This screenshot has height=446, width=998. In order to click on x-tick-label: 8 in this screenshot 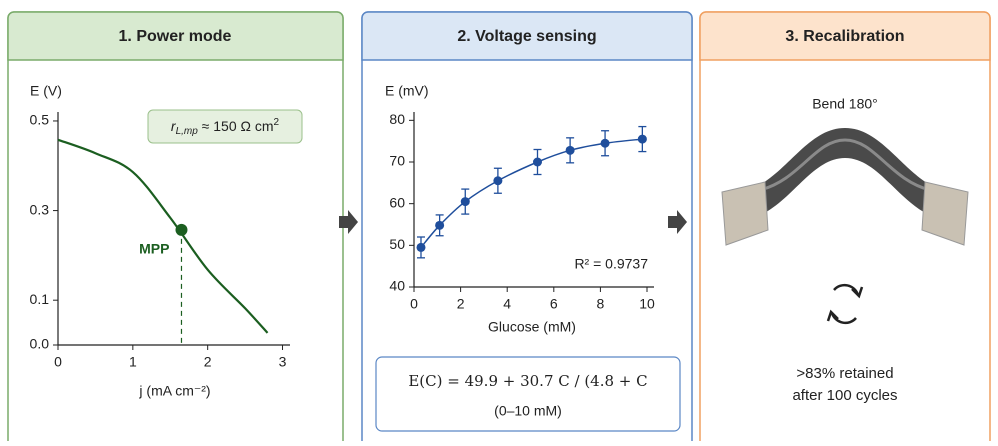, I will do `click(601, 304)`.